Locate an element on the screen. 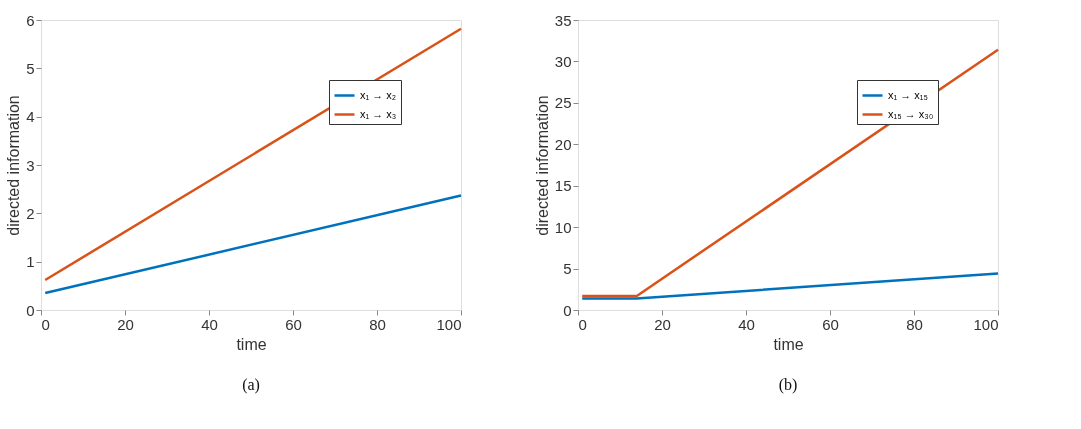 This screenshot has height=429, width=1081. y-tick-label: 1 is located at coordinates (30, 262).